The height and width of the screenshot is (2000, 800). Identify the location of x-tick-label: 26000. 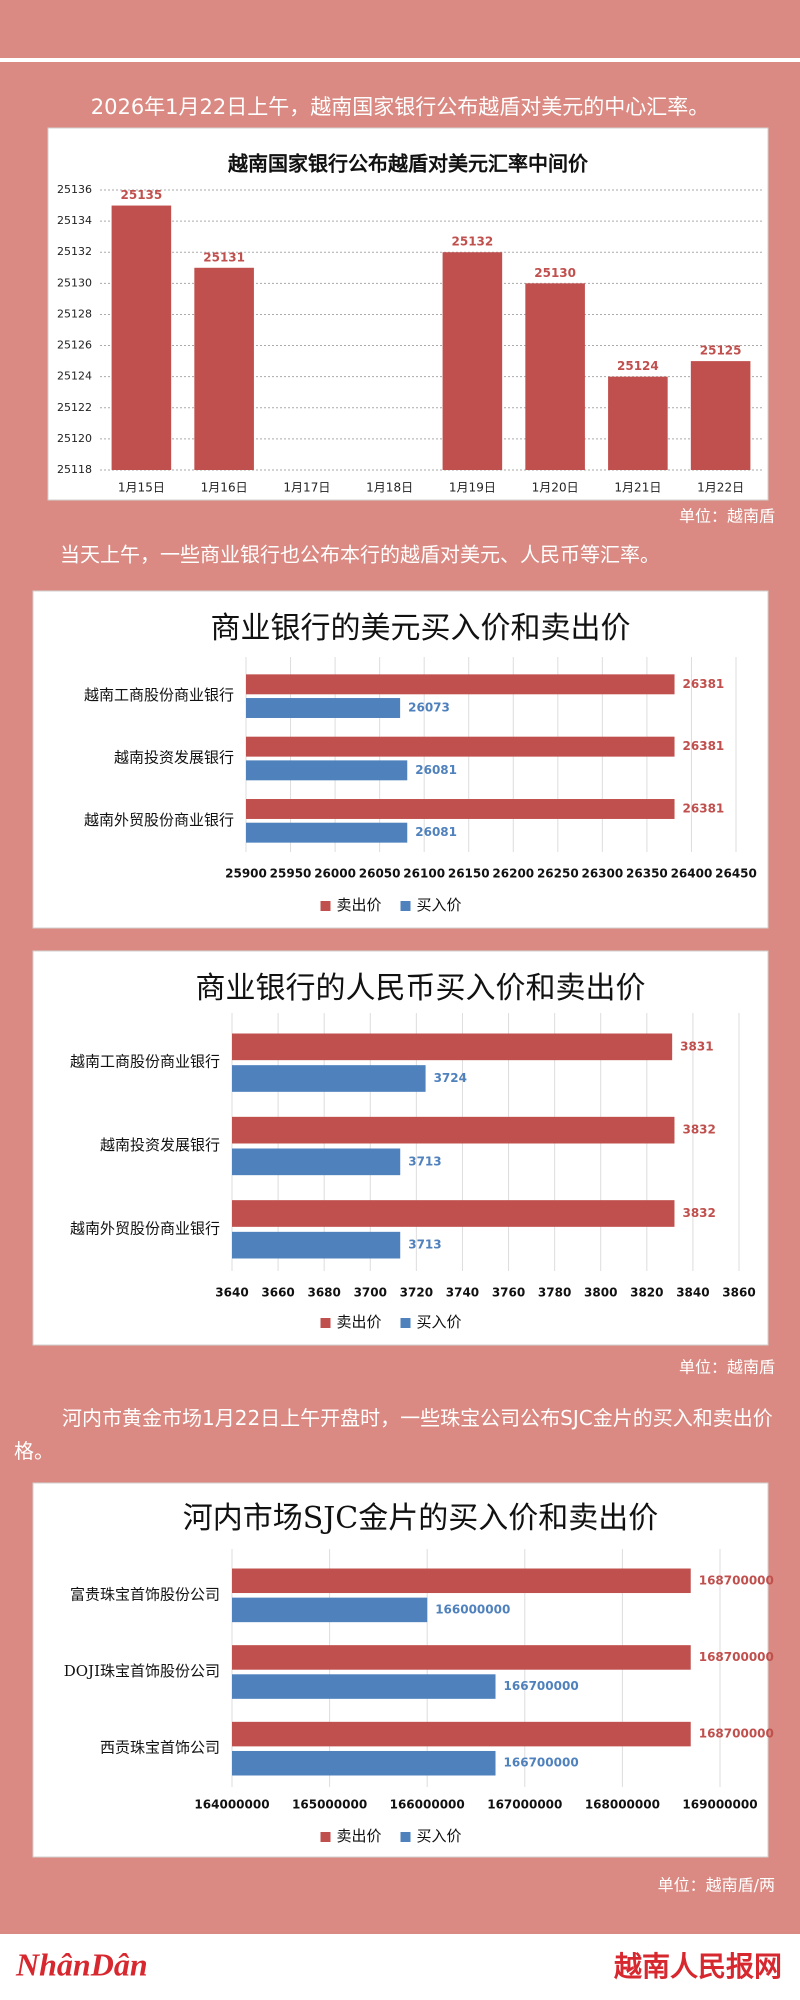
(335, 874).